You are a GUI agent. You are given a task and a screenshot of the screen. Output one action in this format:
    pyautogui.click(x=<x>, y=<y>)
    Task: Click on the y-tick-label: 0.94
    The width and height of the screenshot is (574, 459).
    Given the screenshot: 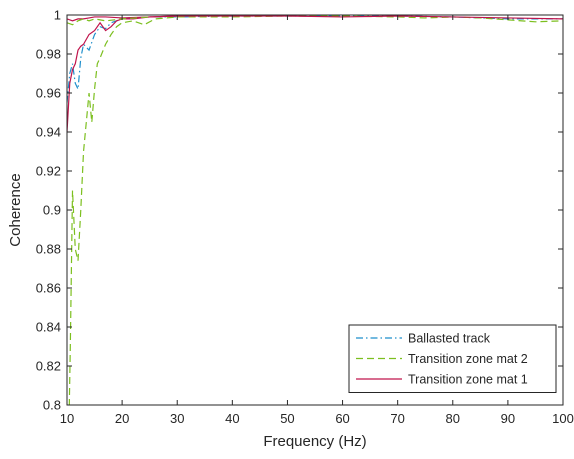 What is the action you would take?
    pyautogui.click(x=48, y=132)
    